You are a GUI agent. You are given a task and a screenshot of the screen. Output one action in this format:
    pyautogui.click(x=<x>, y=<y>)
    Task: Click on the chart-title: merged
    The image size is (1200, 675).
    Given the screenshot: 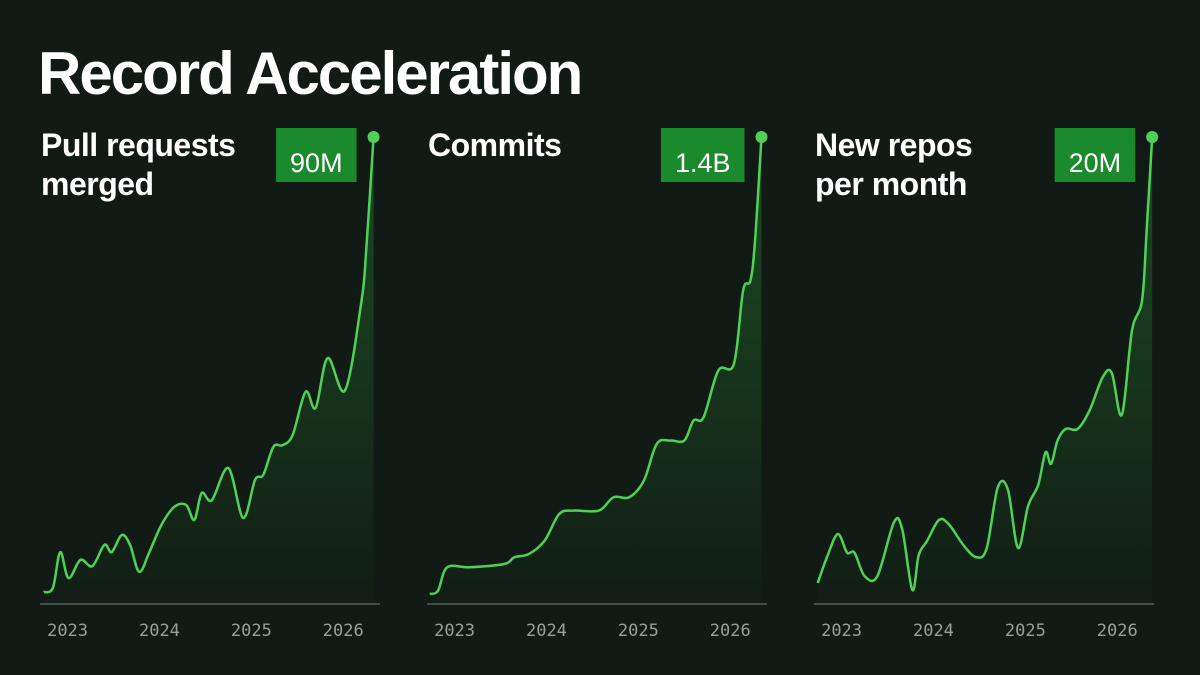 What is the action you would take?
    pyautogui.click(x=97, y=184)
    